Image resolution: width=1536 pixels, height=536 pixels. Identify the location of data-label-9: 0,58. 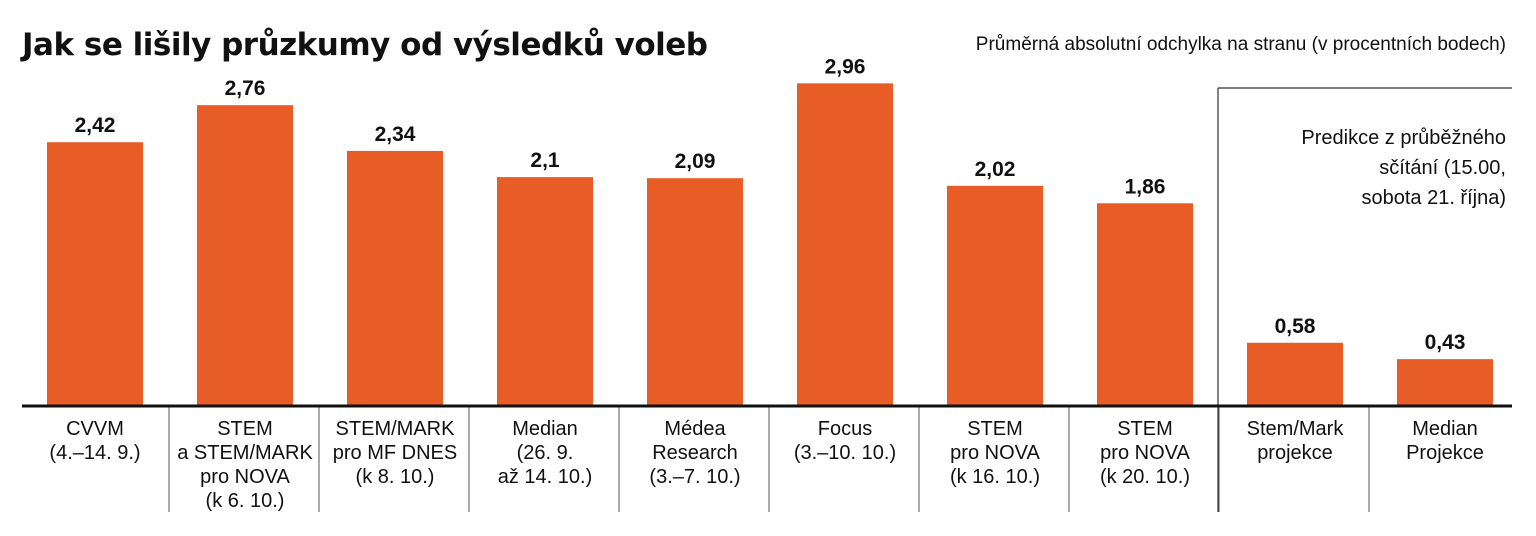
(1295, 326).